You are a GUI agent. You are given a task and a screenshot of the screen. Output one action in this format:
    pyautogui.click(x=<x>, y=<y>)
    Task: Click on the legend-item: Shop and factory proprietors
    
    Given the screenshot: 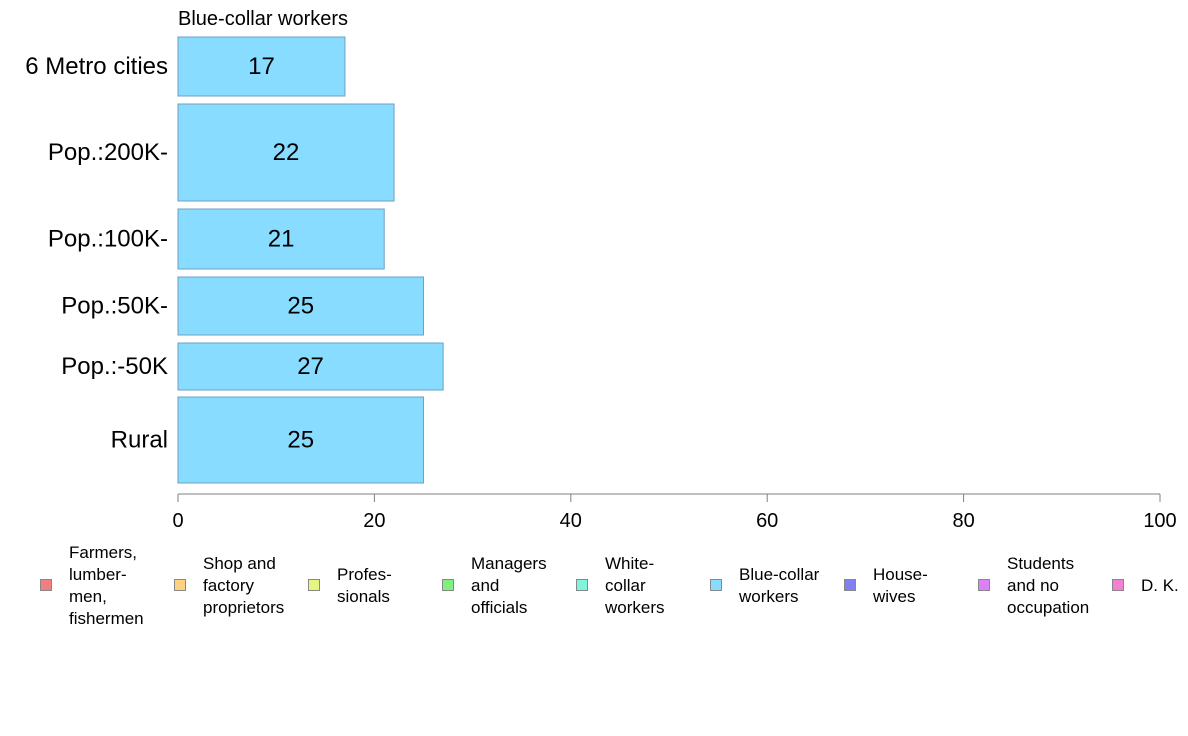 What is the action you would take?
    pyautogui.click(x=229, y=586)
    